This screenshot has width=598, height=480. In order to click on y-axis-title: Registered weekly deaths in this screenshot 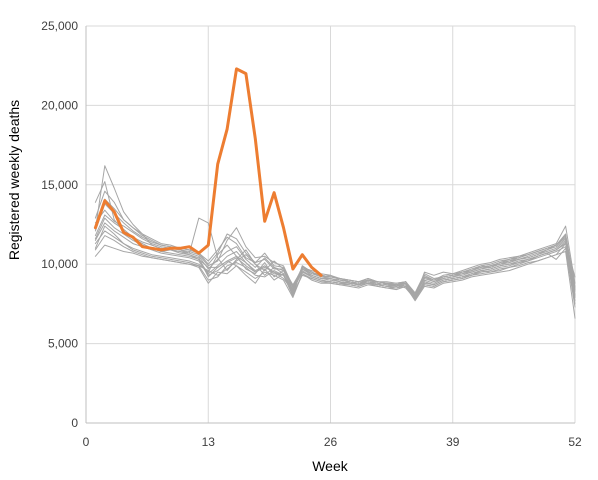, I will do `click(14, 180)`.